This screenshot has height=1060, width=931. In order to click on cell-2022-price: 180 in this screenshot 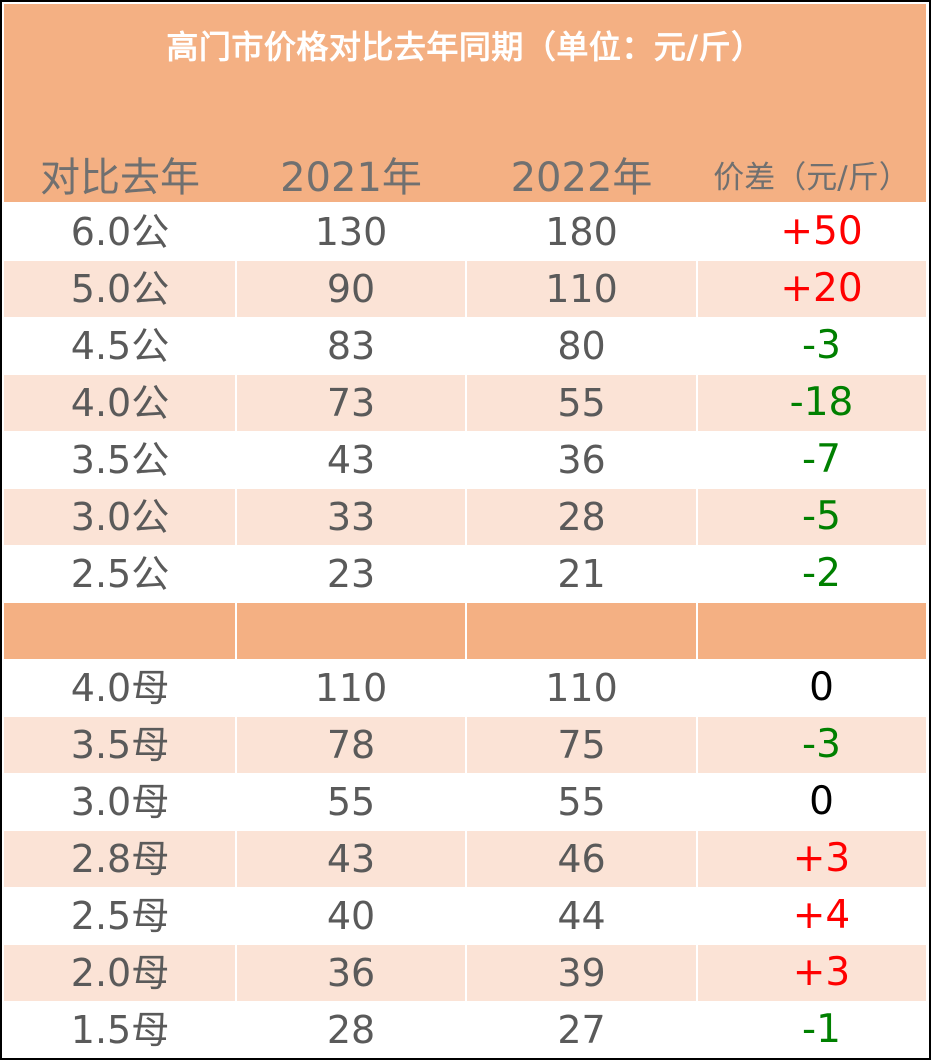, I will do `click(581, 232)`.